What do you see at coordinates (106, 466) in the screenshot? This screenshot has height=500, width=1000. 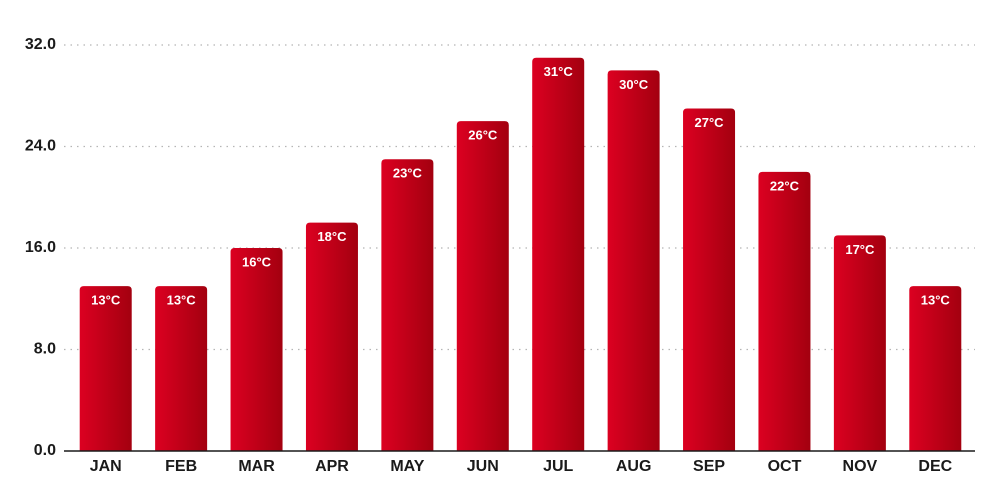 I see `x-tick-label: JAN` at bounding box center [106, 466].